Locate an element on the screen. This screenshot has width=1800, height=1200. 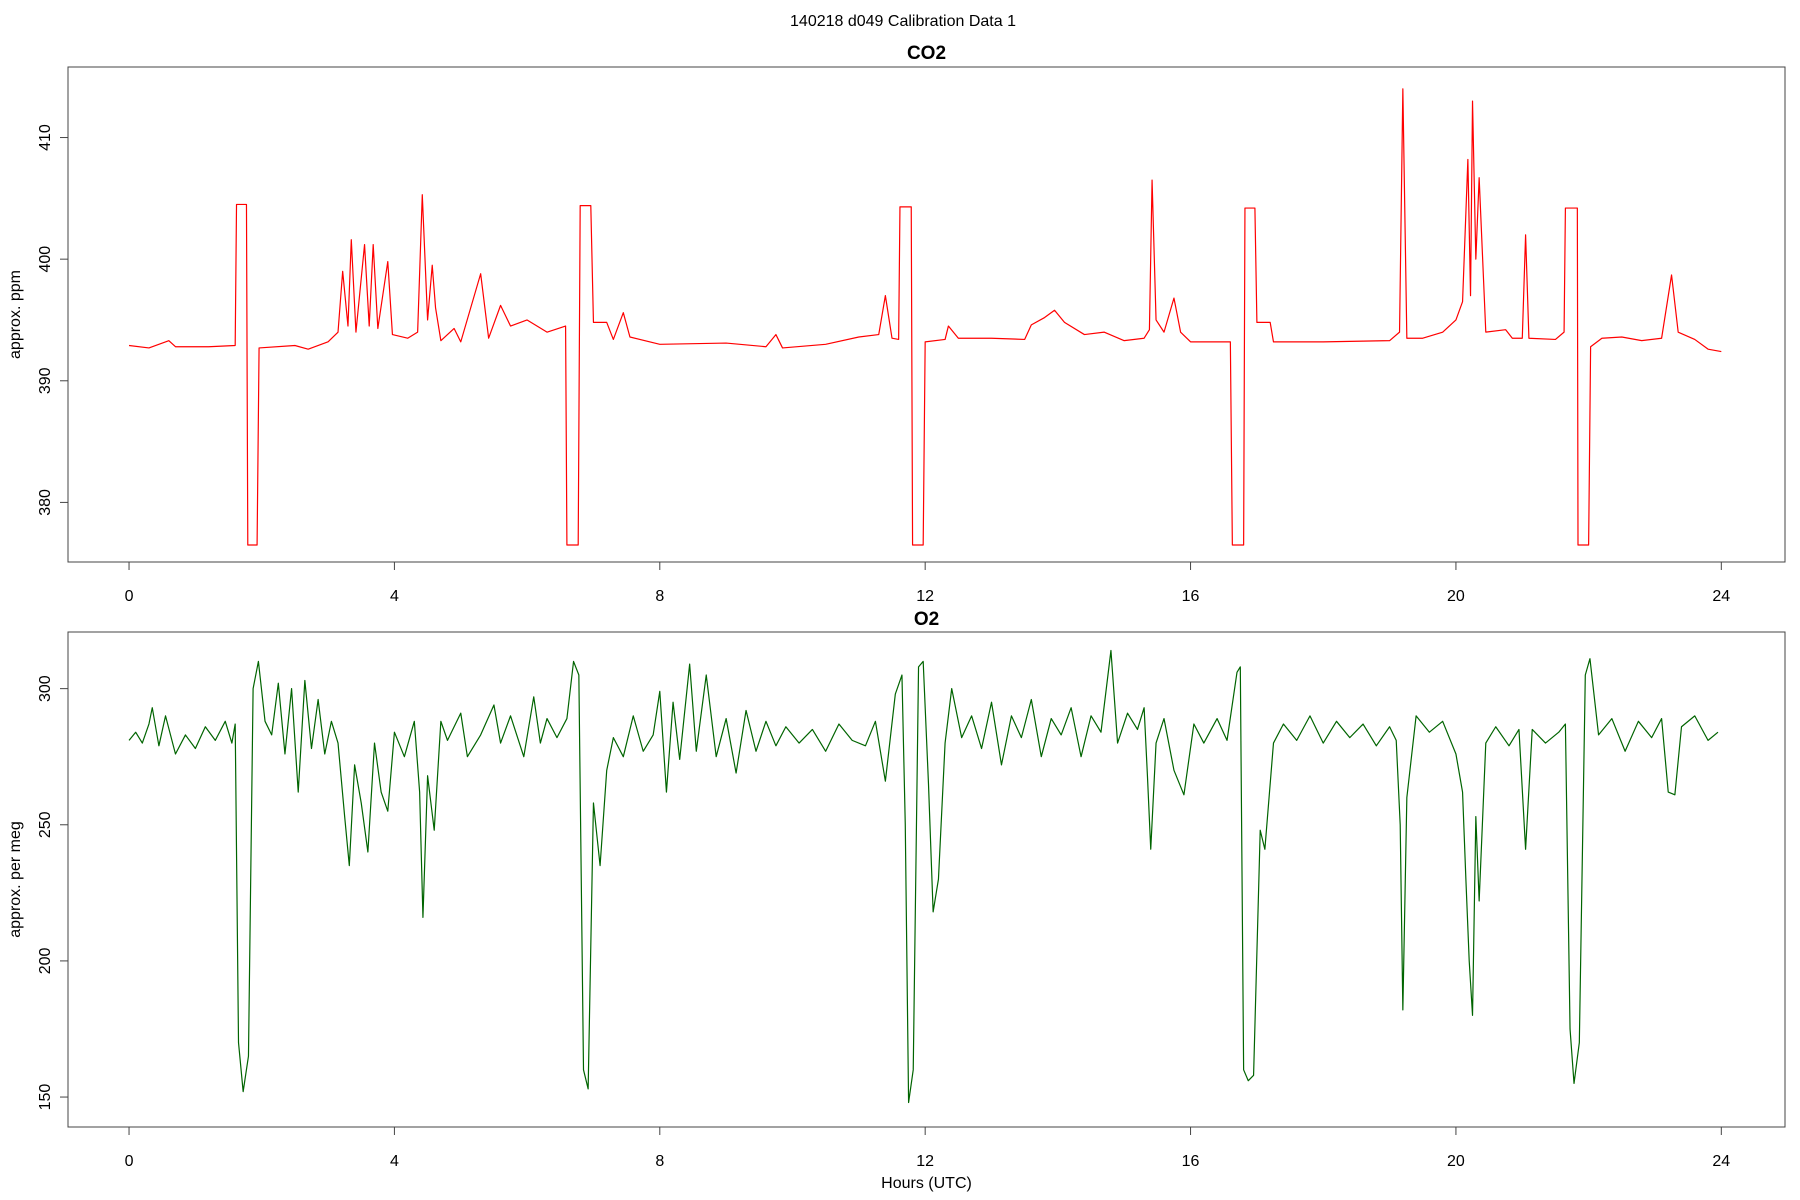
figure-title: 140218 d049 Calibration Data 1 is located at coordinates (903, 21).